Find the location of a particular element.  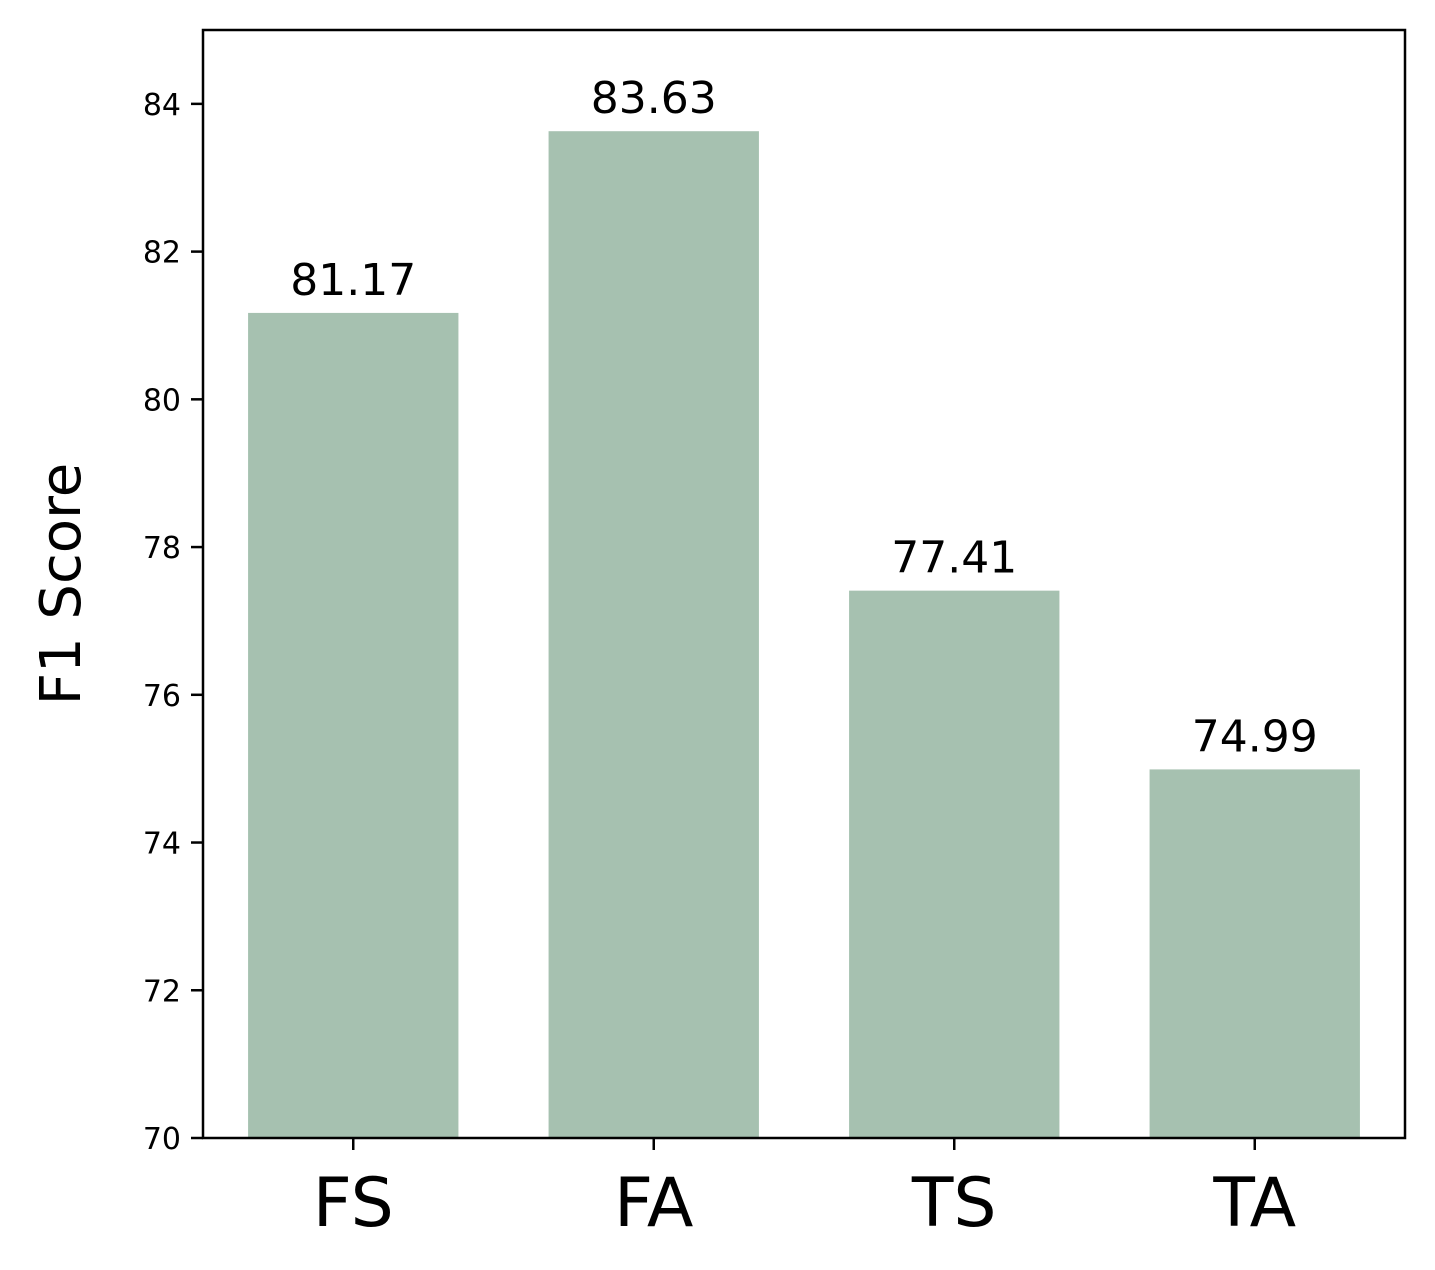

y-tick-label: 84 is located at coordinates (162, 105).